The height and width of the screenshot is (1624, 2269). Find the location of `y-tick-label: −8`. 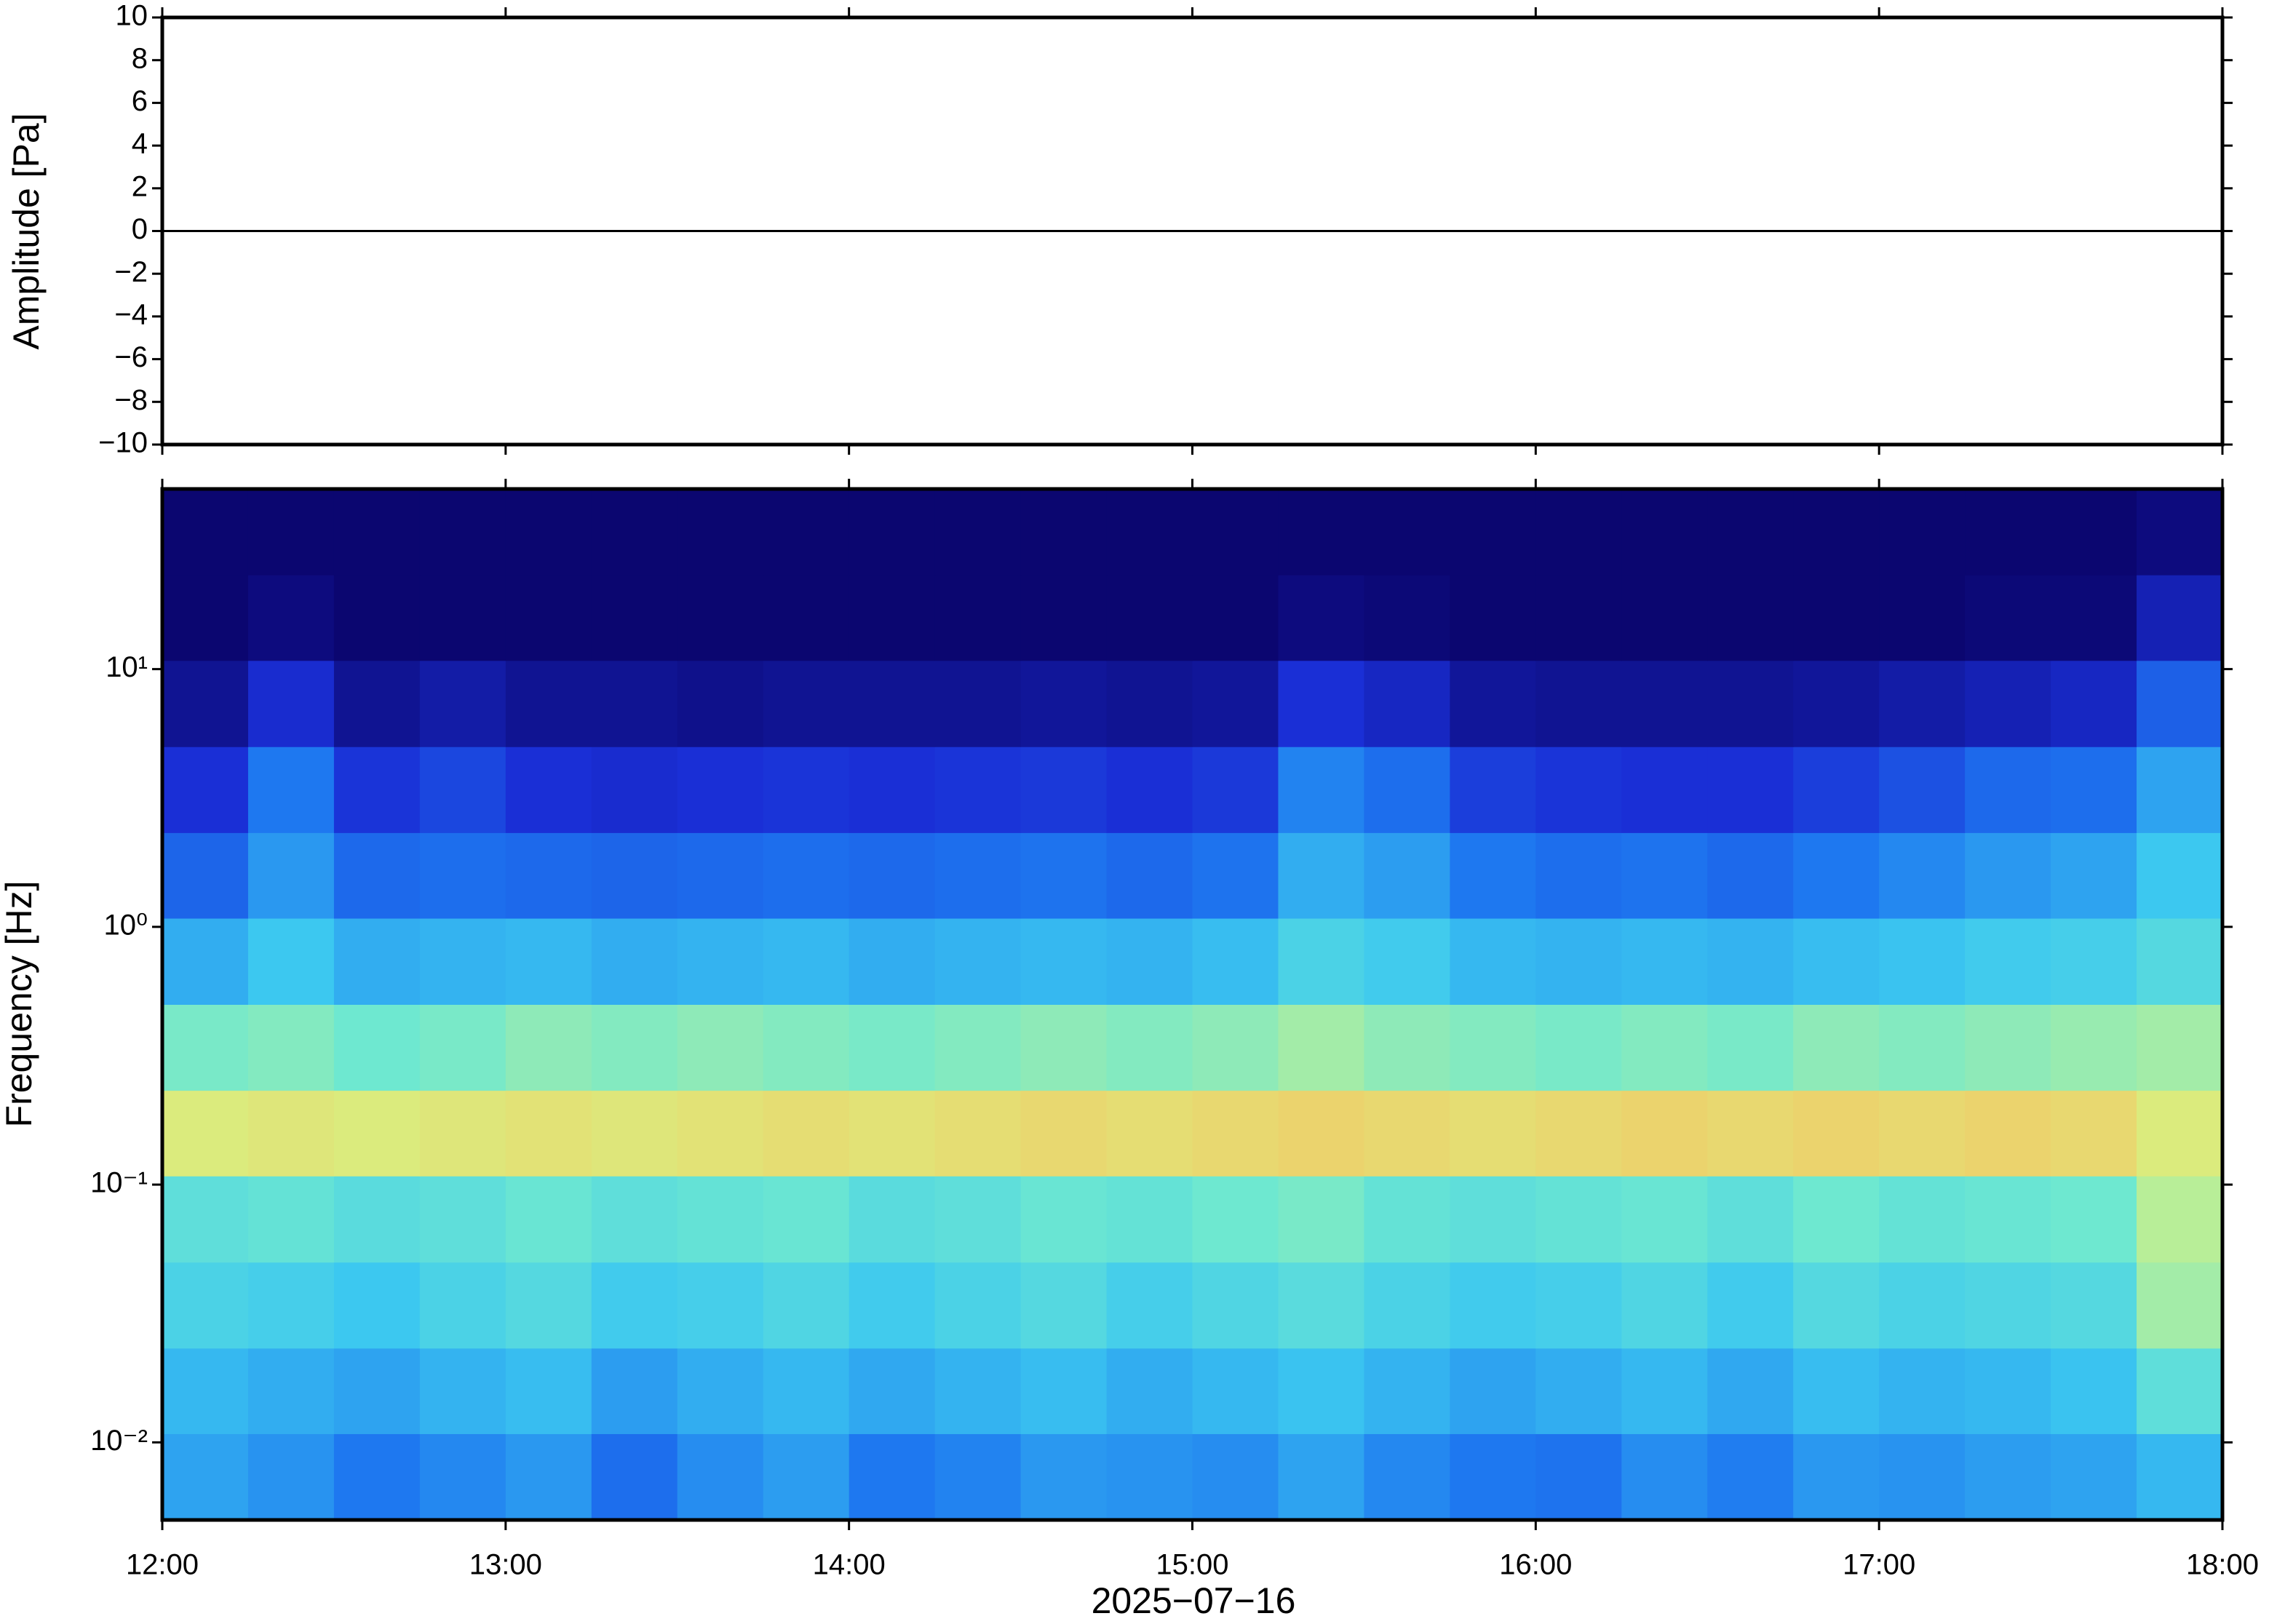

y-tick-label: −8 is located at coordinates (131, 400).